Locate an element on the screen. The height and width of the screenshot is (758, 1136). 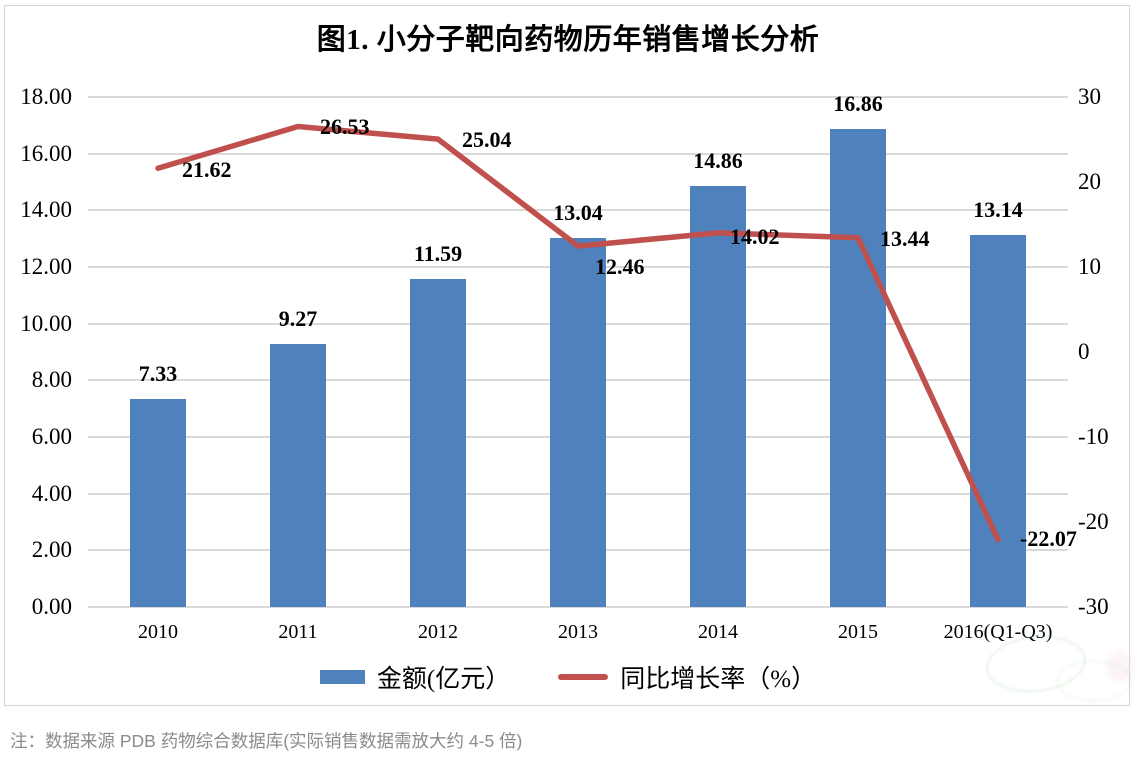
bar-2011 is located at coordinates (298, 475).